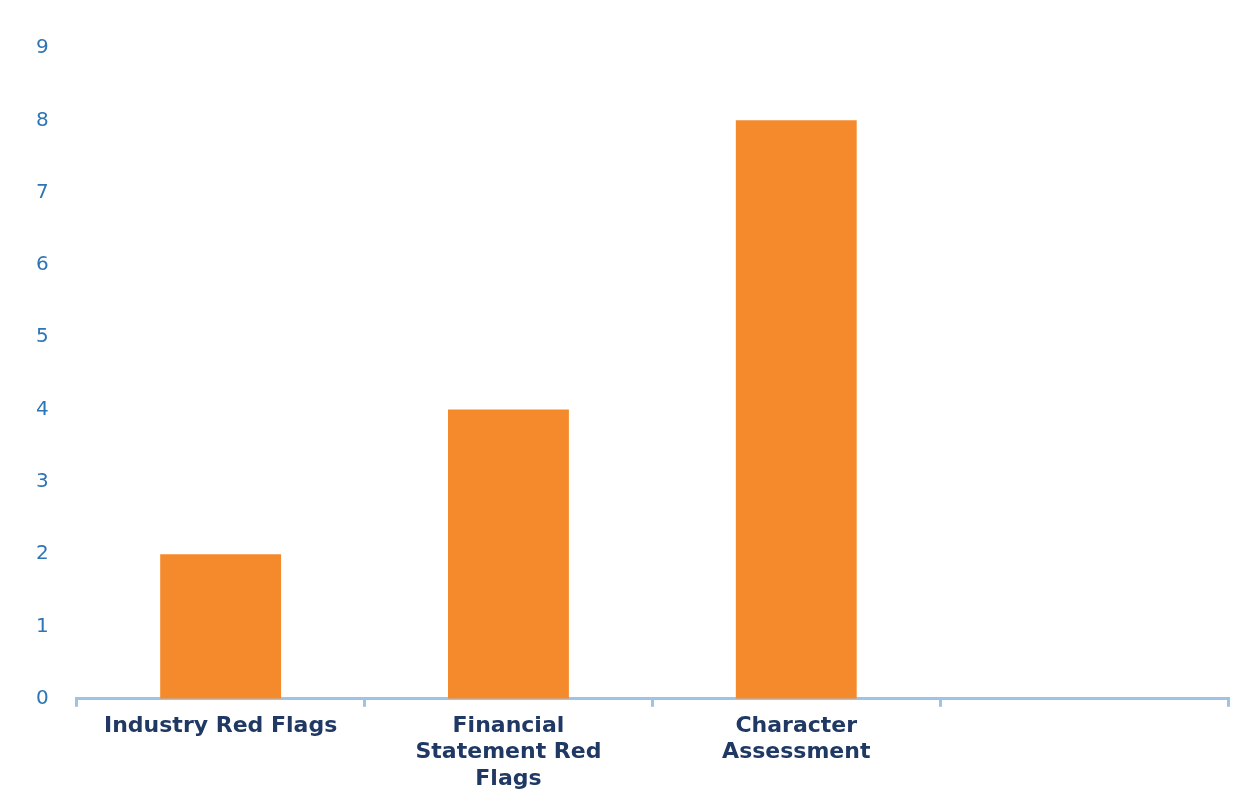 The width and height of the screenshot is (1242, 806). I want to click on y-tick-label: 1, so click(42, 624).